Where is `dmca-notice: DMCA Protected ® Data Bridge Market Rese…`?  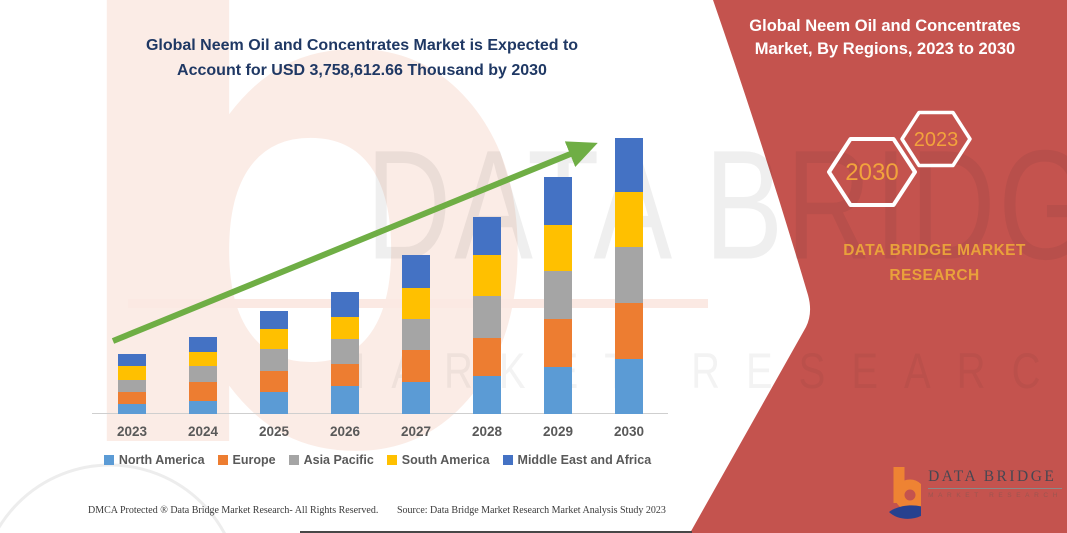
dmca-notice: DMCA Protected ® Data Bridge Market Rese… is located at coordinates (233, 510).